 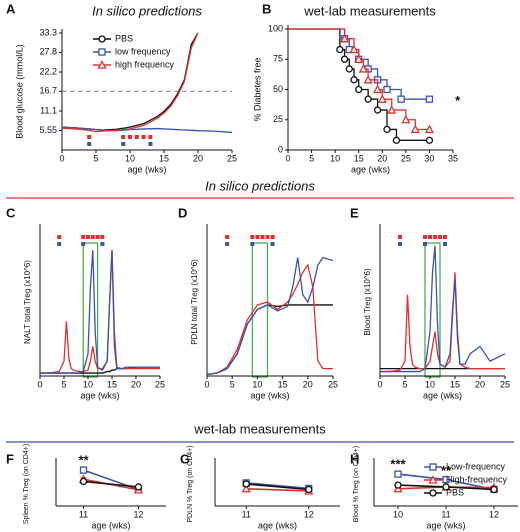 What do you see at coordinates (278, 59) in the screenshot?
I see `y-tick-label: 75` at bounding box center [278, 59].